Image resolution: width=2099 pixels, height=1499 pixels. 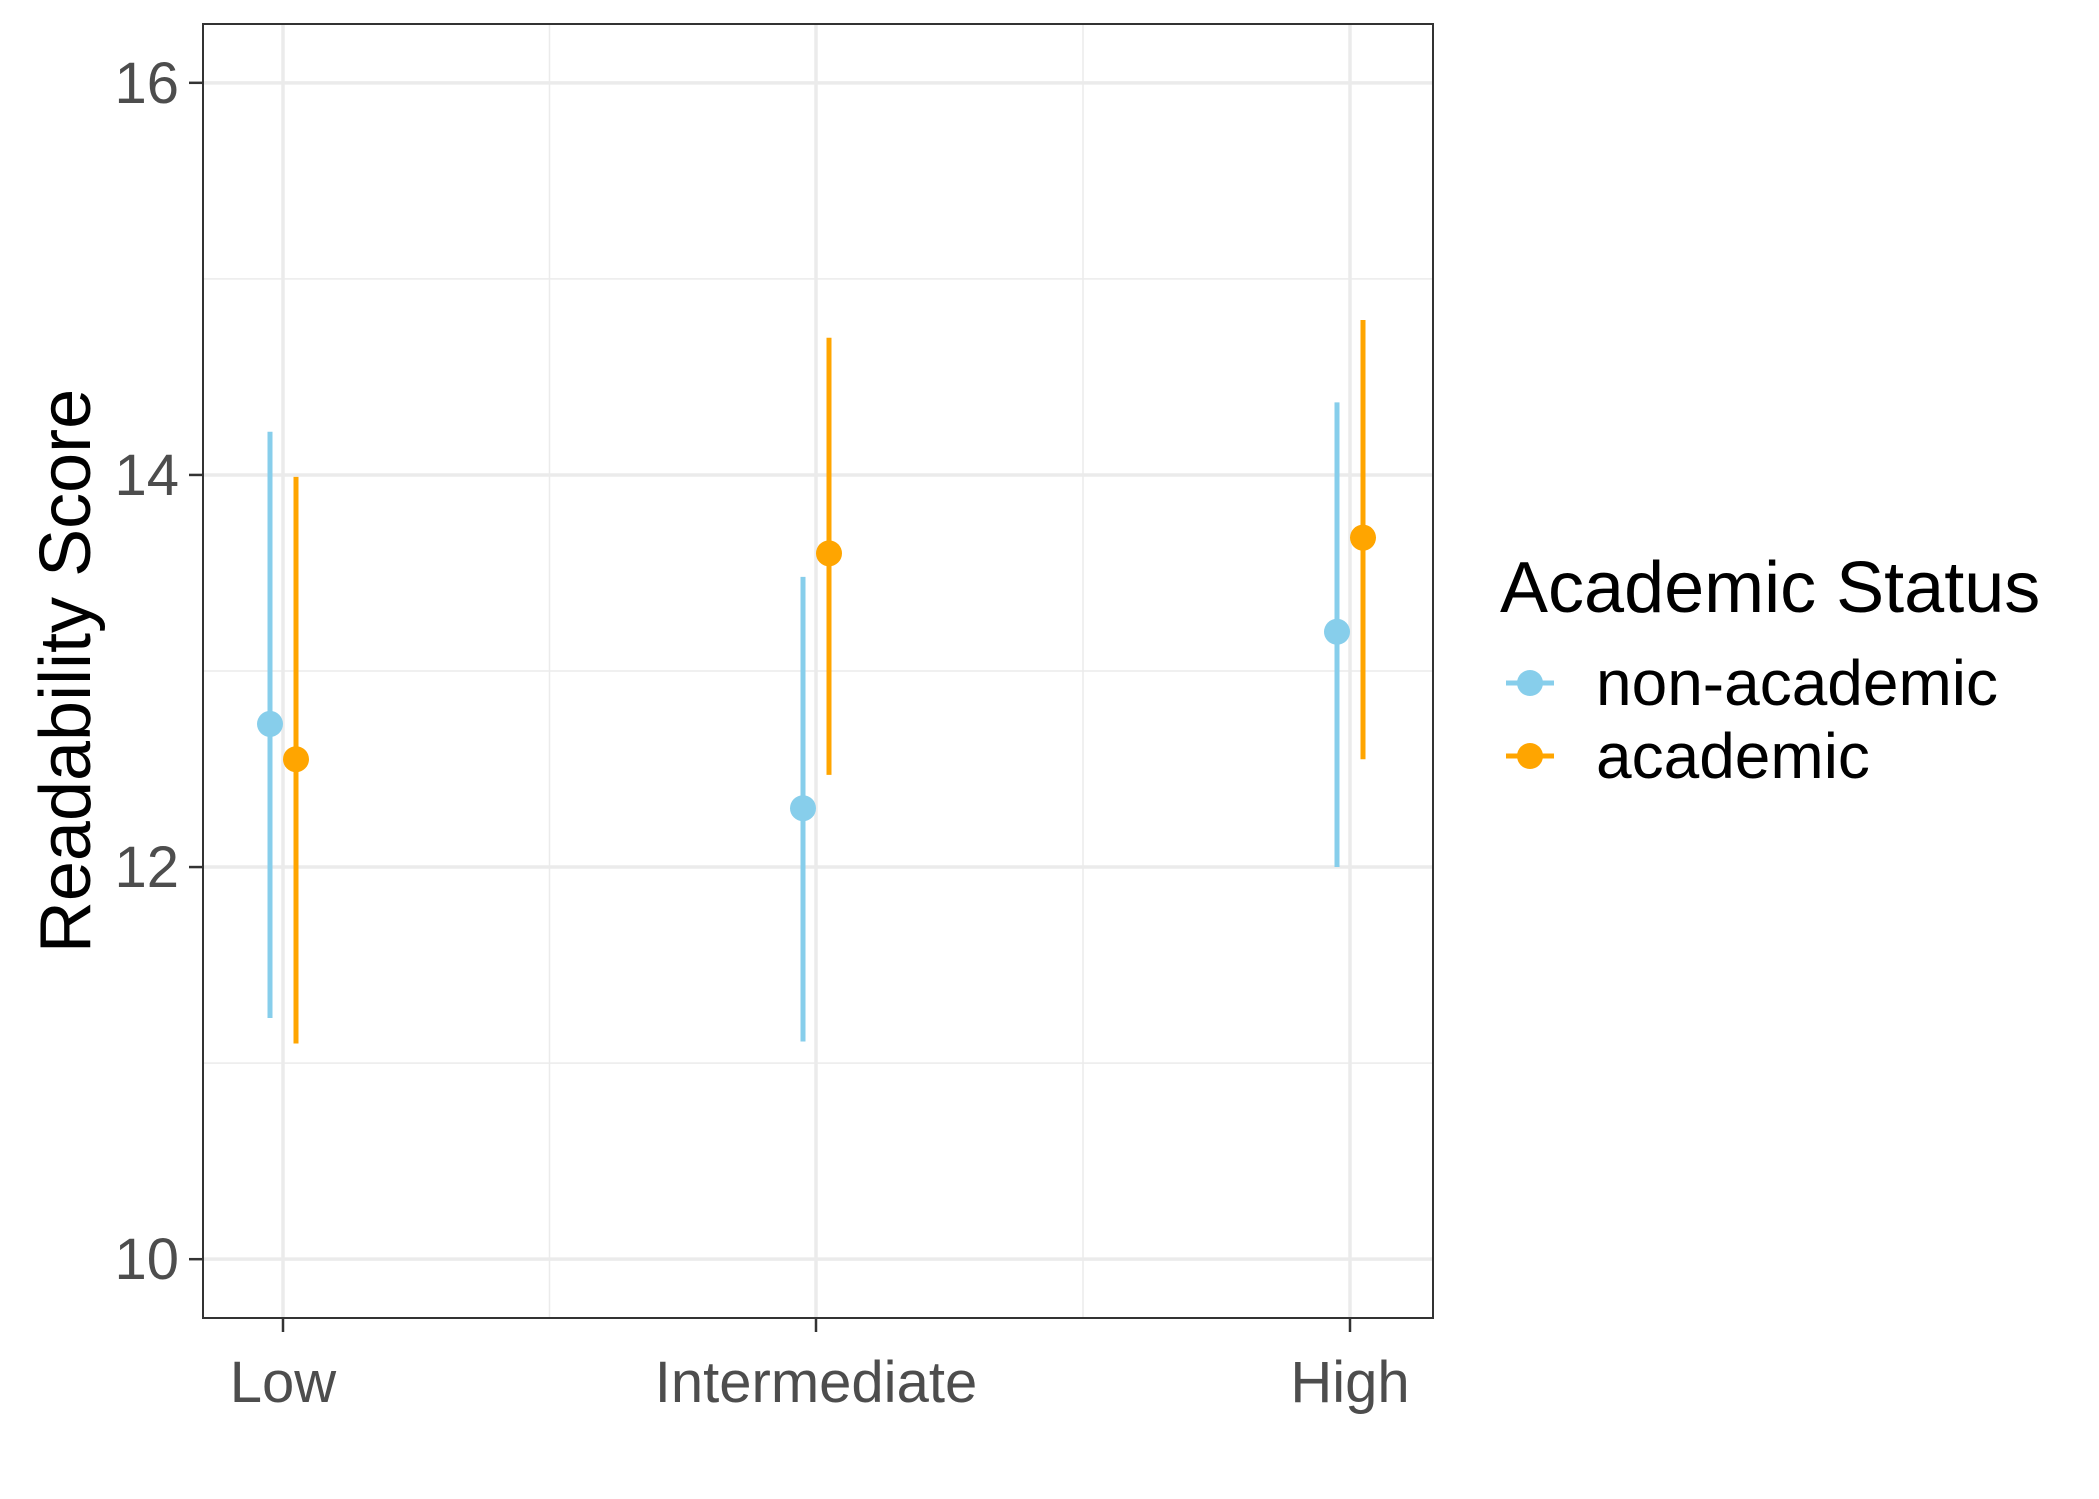 I want to click on legend-label-non-academic: non-academic, so click(x=1797, y=683).